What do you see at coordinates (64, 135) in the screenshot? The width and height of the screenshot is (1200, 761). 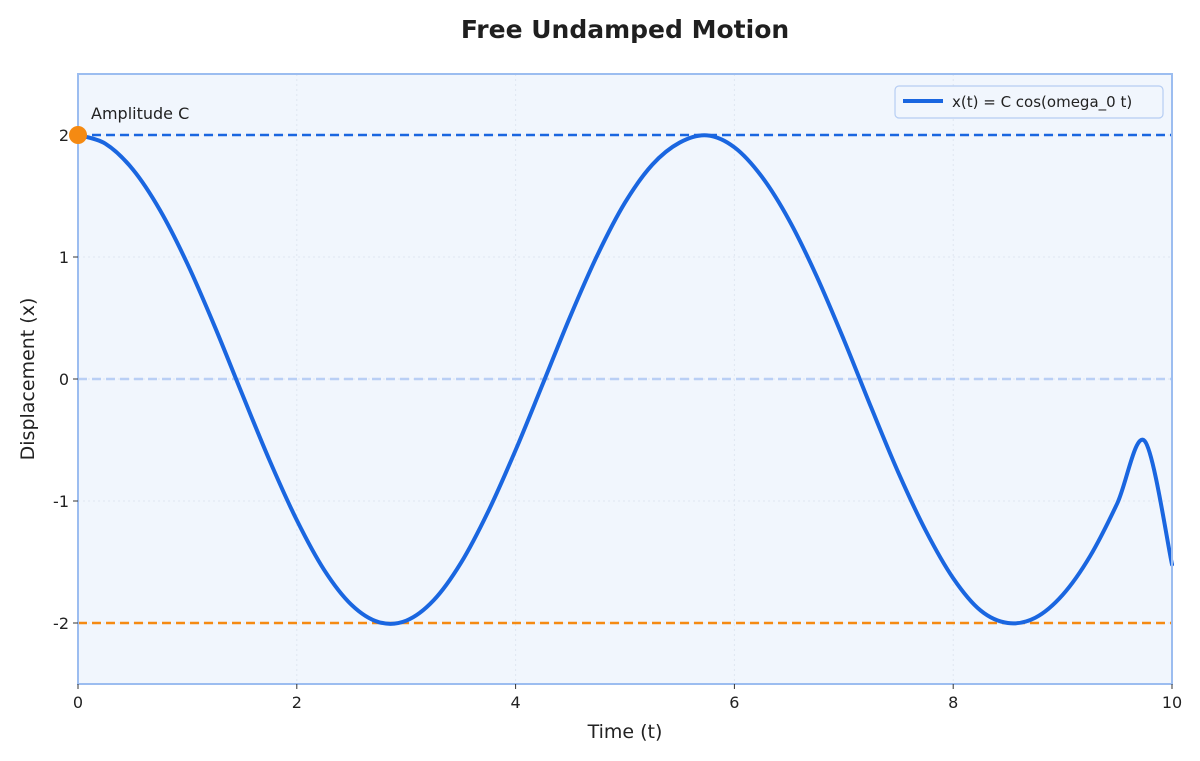 I see `y-tick-label: 2` at bounding box center [64, 135].